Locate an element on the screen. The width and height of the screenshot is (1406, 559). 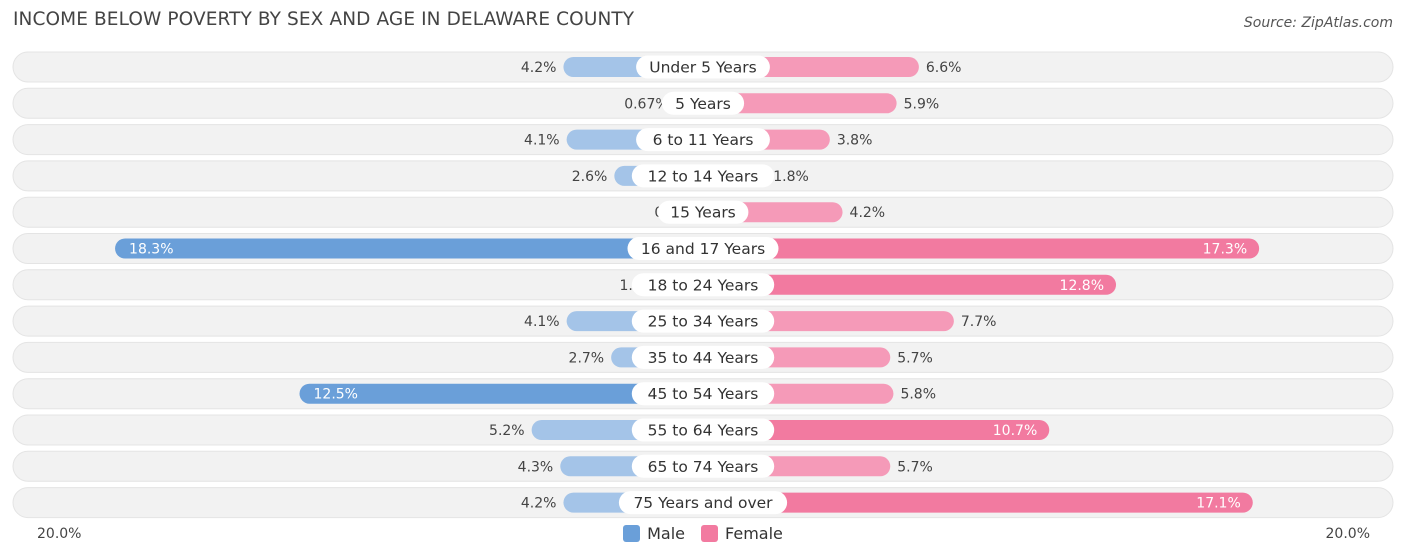
value-label-female: 10.7% is located at coordinates (1015, 431).